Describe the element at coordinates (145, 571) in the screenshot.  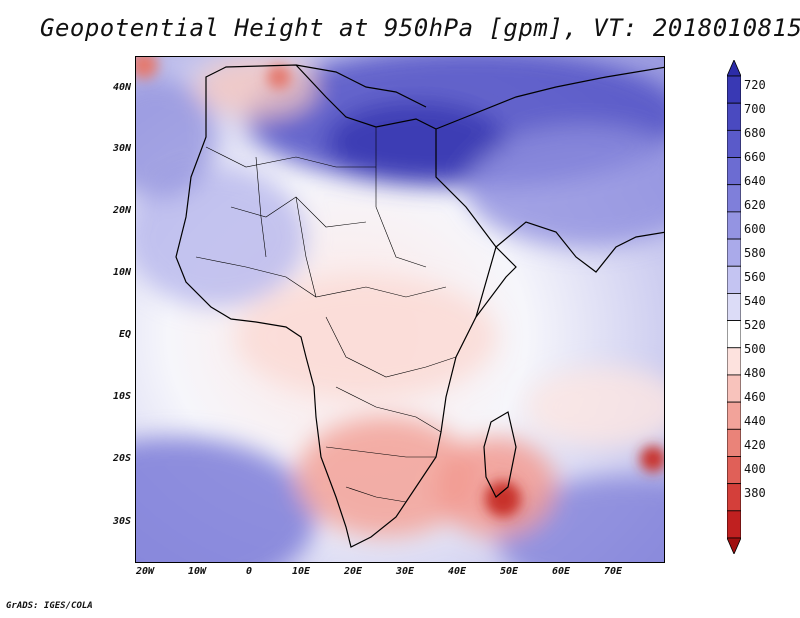
I see `x-axis-label-20w: 20W` at that location.